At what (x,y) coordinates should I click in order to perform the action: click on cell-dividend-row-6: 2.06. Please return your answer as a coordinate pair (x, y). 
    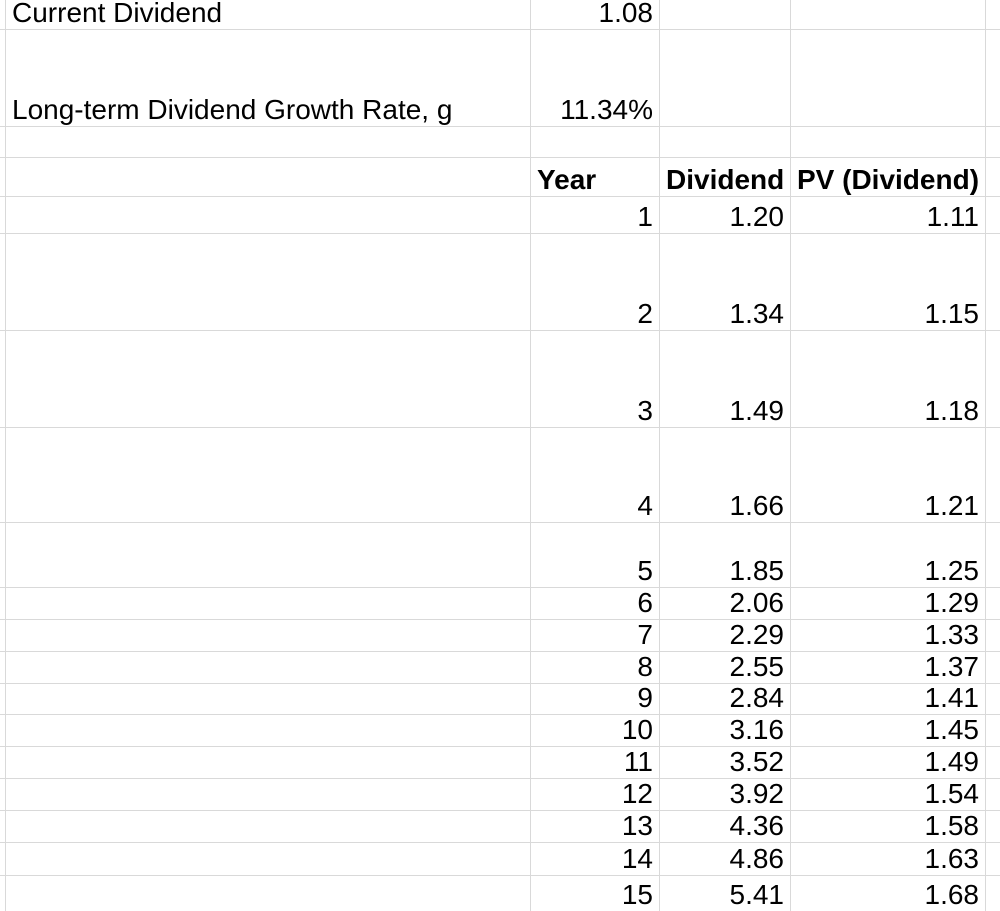
    Looking at the image, I should click on (757, 602).